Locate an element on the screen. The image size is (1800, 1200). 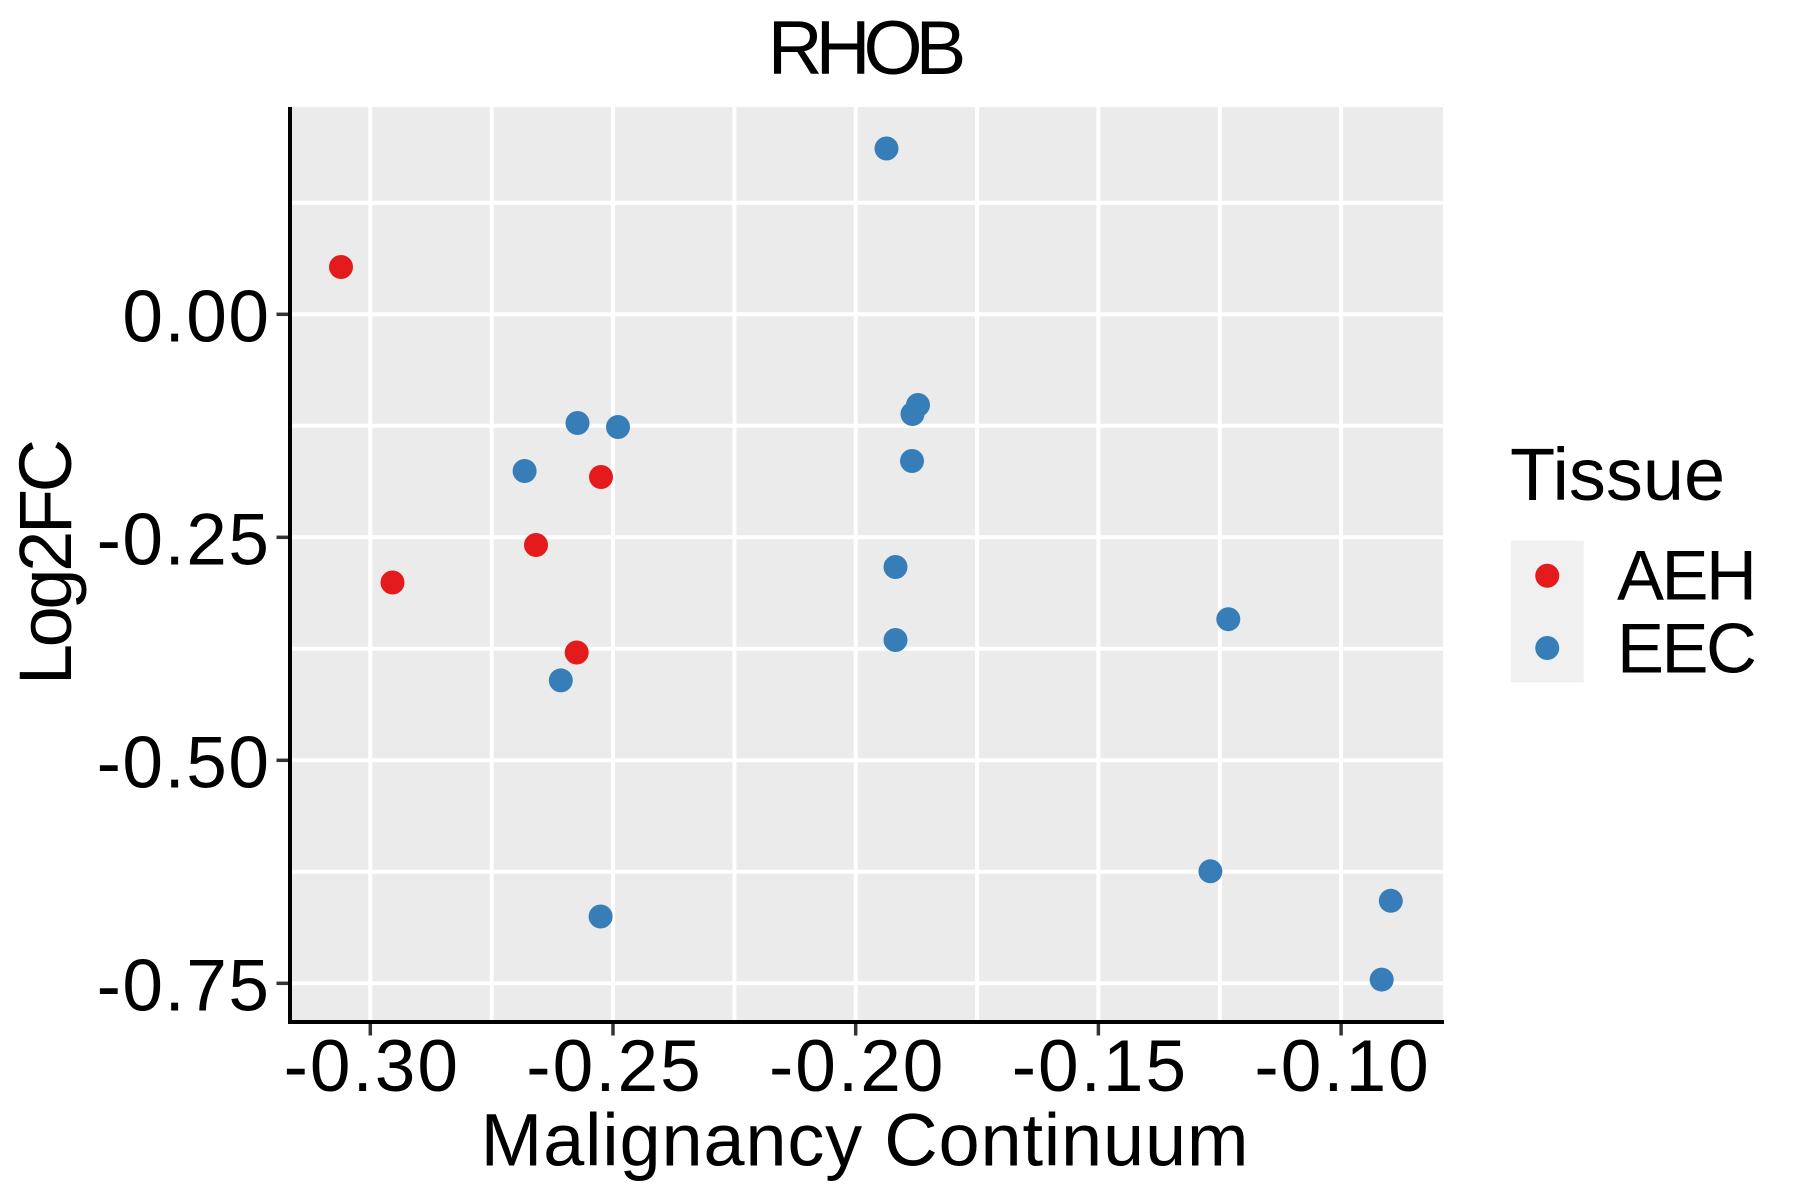
svg-text: Log2FC is located at coordinates (45, 563).